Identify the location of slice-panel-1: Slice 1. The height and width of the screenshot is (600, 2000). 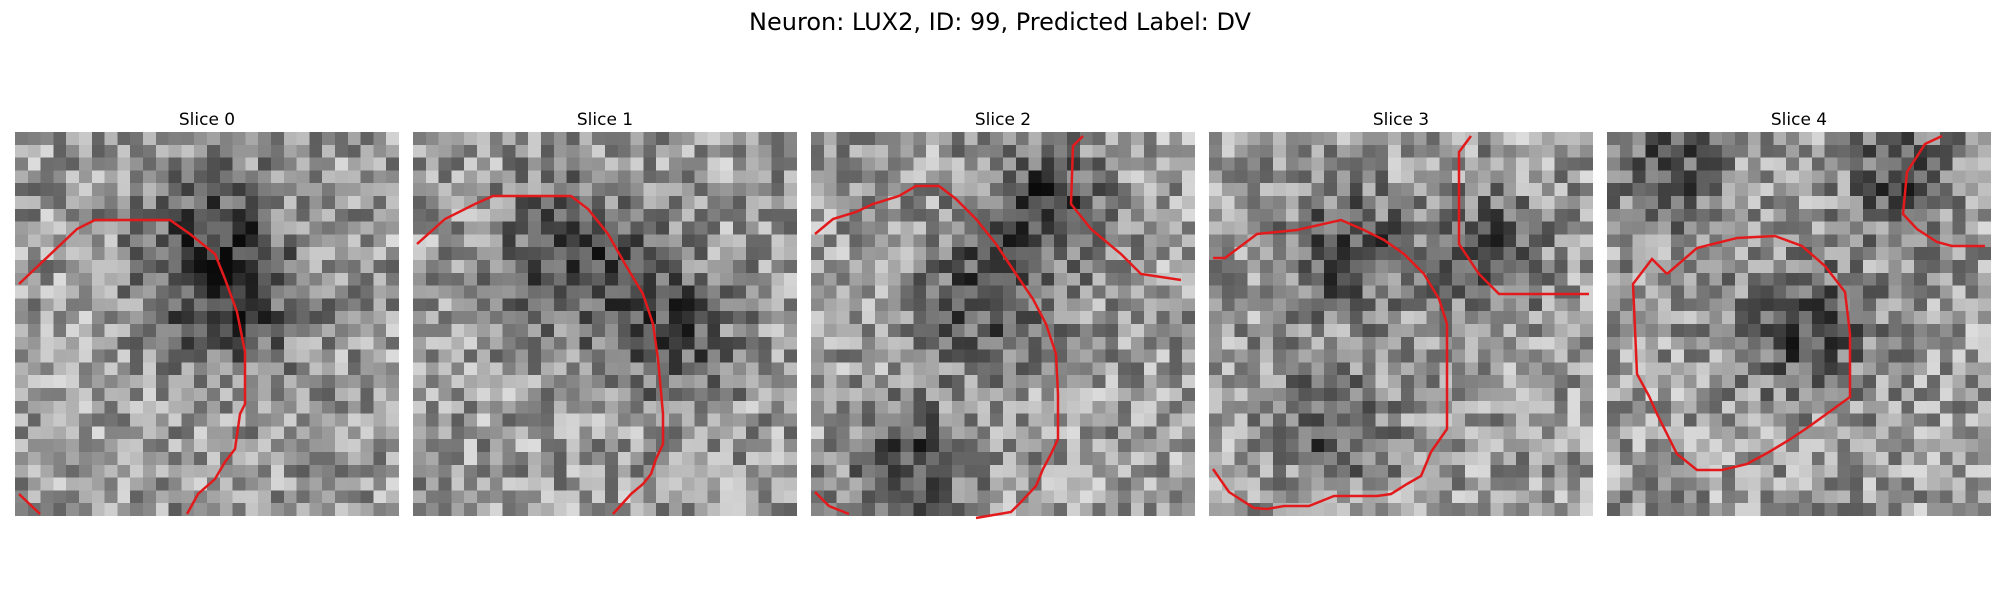
(605, 312).